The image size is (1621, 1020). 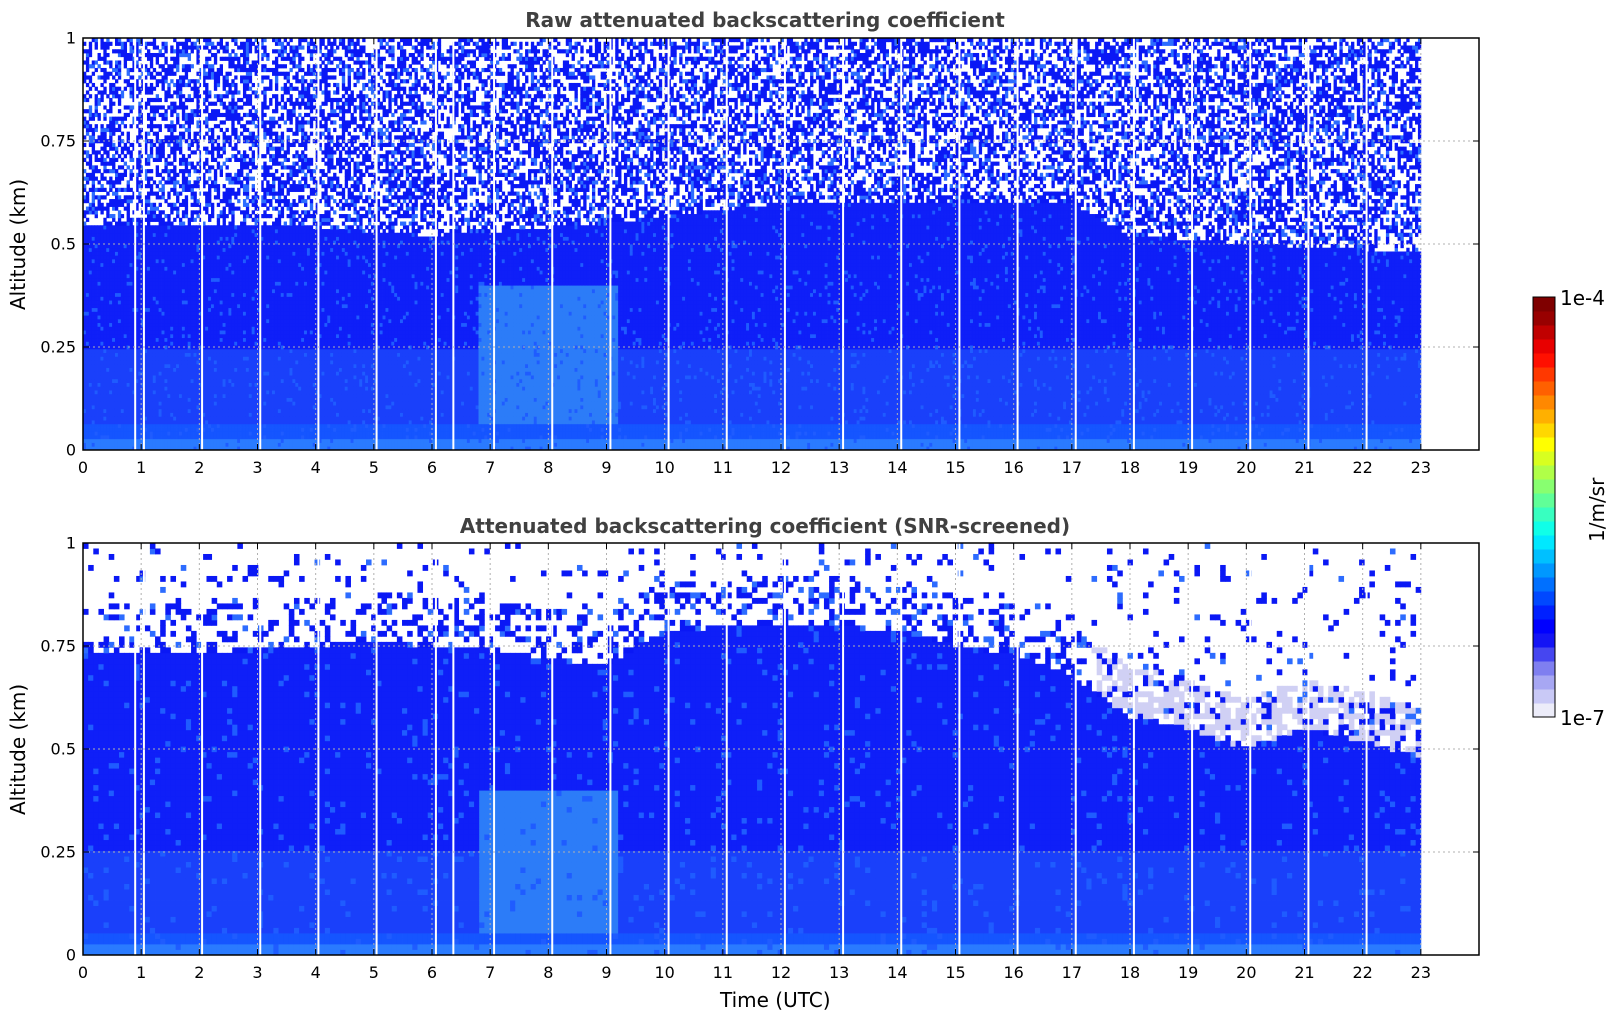 What do you see at coordinates (257, 972) in the screenshot?
I see `x-tick-label-3: 3` at bounding box center [257, 972].